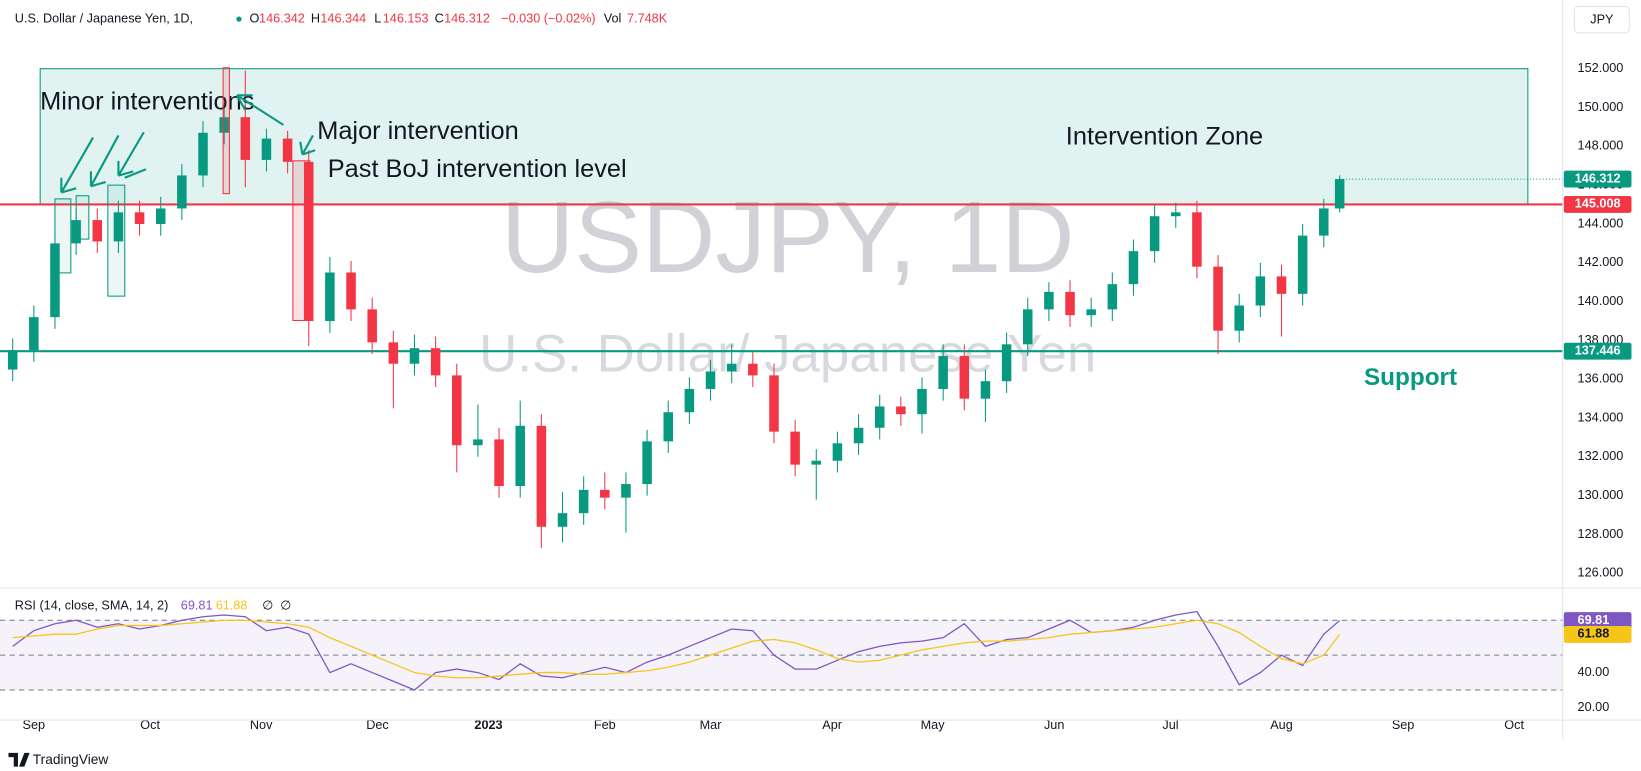  I want to click on ohlc-value: 146.153, so click(406, 18).